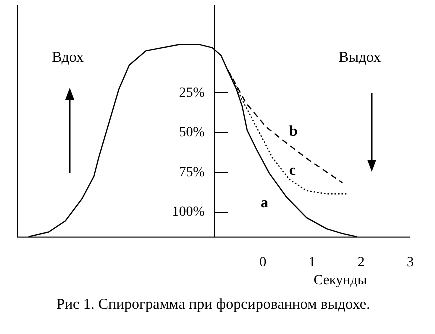  What do you see at coordinates (341, 281) in the screenshot?
I see `x-axis-title: Секунды` at bounding box center [341, 281].